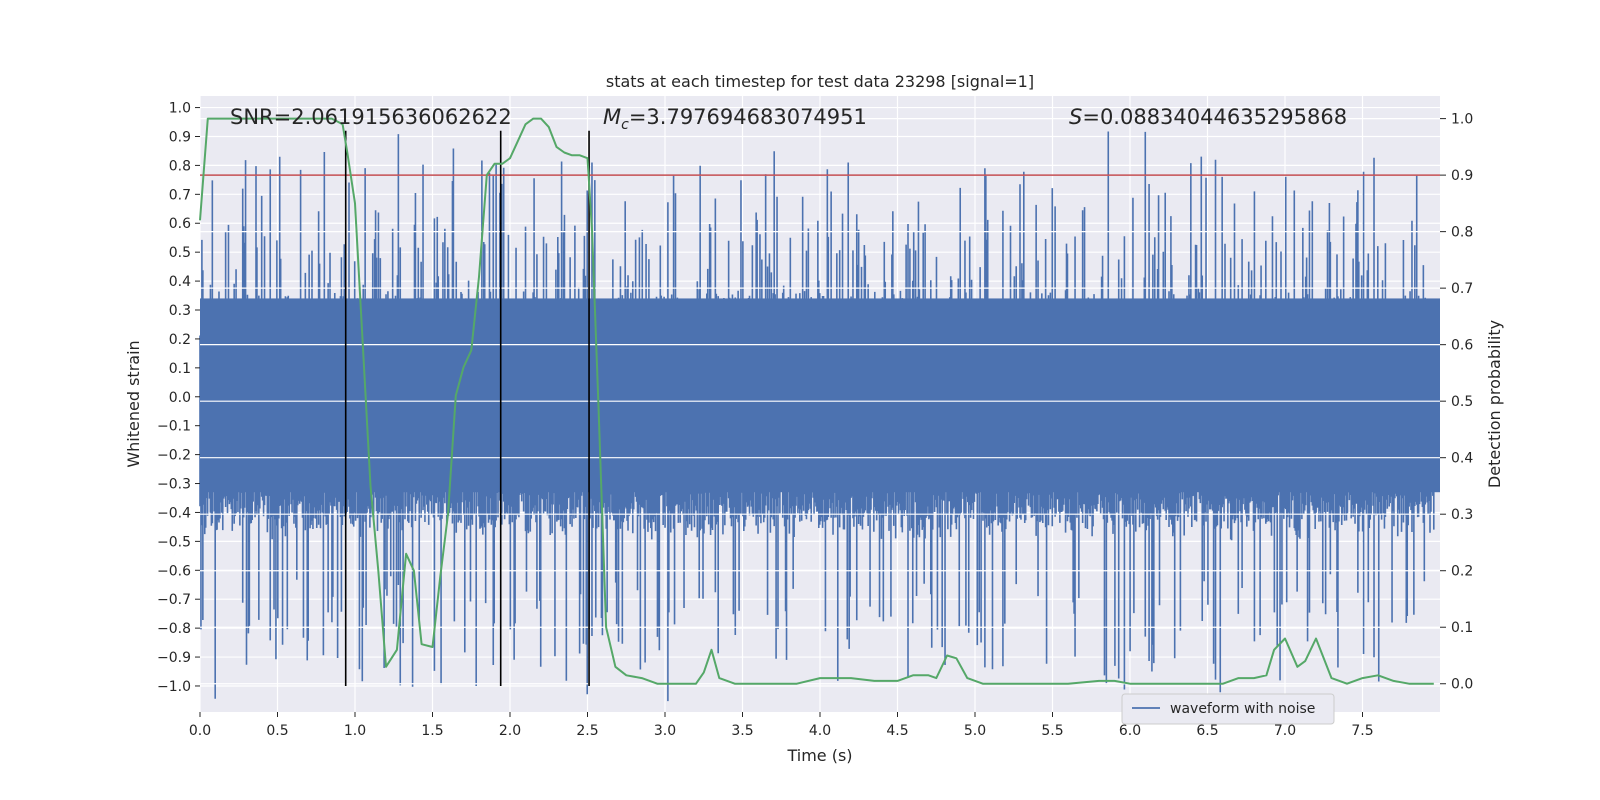 This screenshot has width=1600, height=800. I want to click on legend: waveform with noise, so click(1228, 709).